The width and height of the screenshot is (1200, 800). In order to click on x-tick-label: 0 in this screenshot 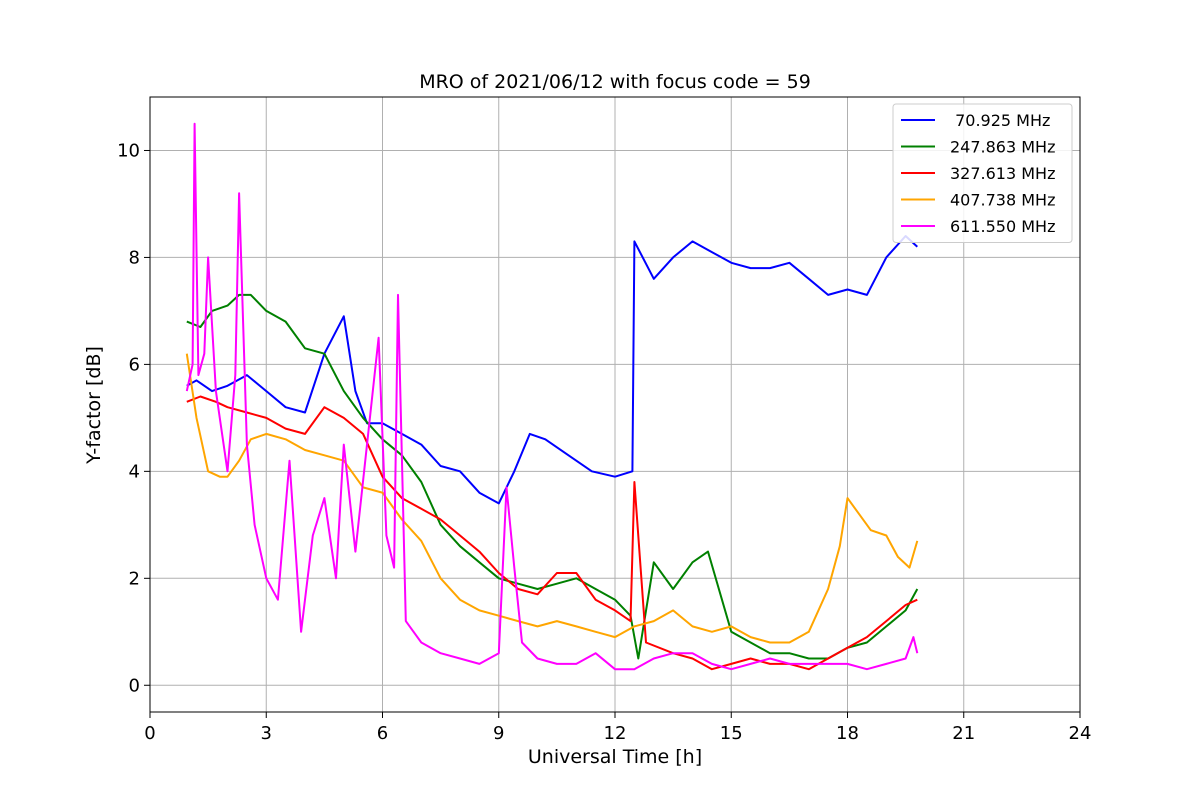, I will do `click(149, 733)`.